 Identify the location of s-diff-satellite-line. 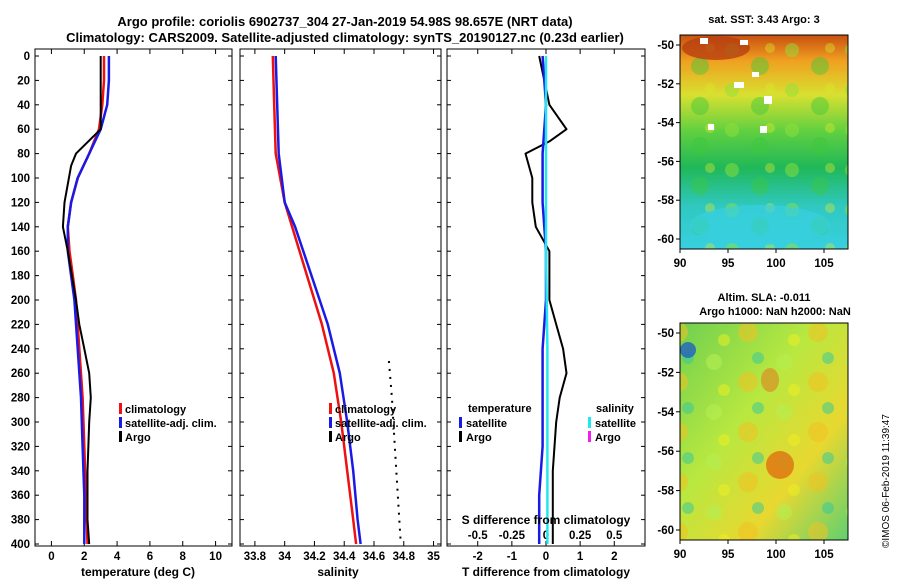
(546, 300).